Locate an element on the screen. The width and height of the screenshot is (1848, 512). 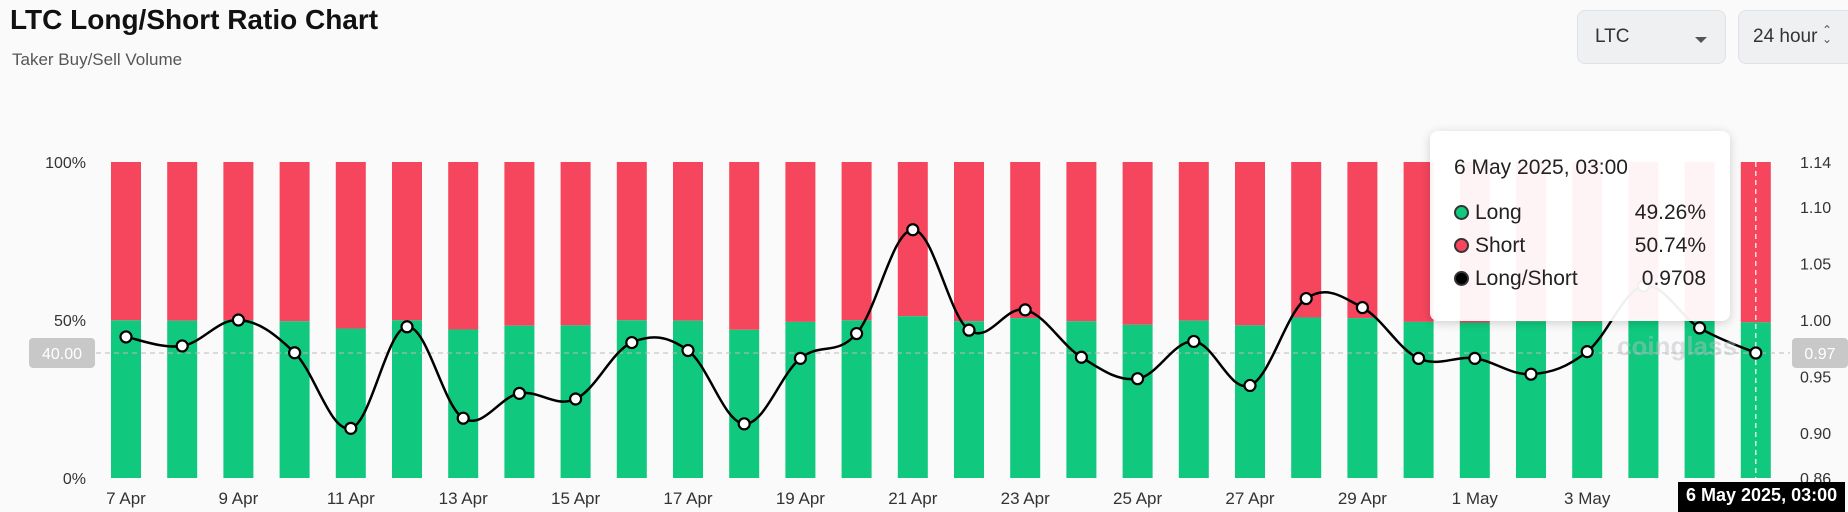
tooltip-value: 50.74% is located at coordinates (1670, 245).